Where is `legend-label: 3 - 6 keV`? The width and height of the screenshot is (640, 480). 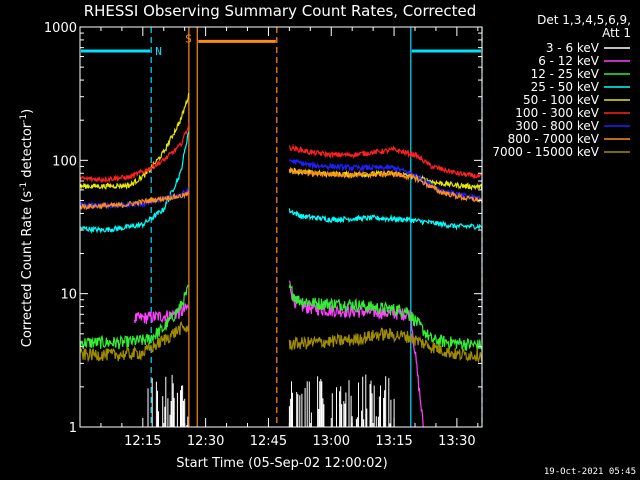
legend-label: 3 - 6 keV is located at coordinates (573, 48).